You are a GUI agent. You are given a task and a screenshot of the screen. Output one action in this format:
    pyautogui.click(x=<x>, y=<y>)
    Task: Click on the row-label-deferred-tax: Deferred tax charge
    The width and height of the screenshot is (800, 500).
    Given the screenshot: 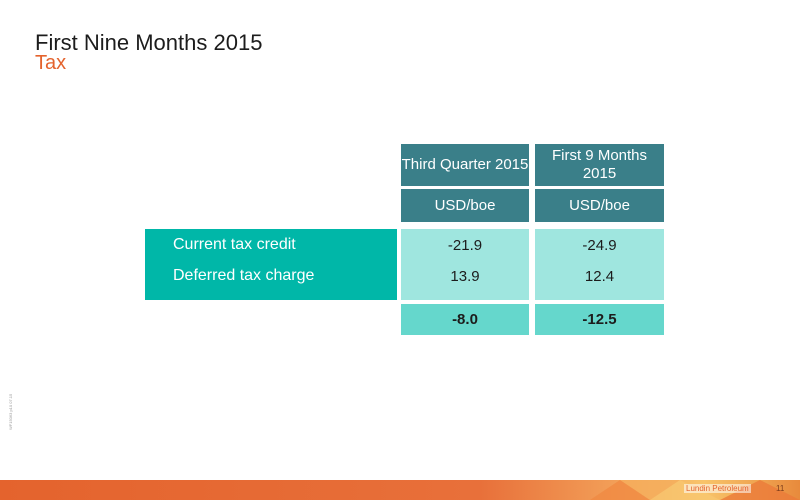 What is the action you would take?
    pyautogui.click(x=244, y=275)
    